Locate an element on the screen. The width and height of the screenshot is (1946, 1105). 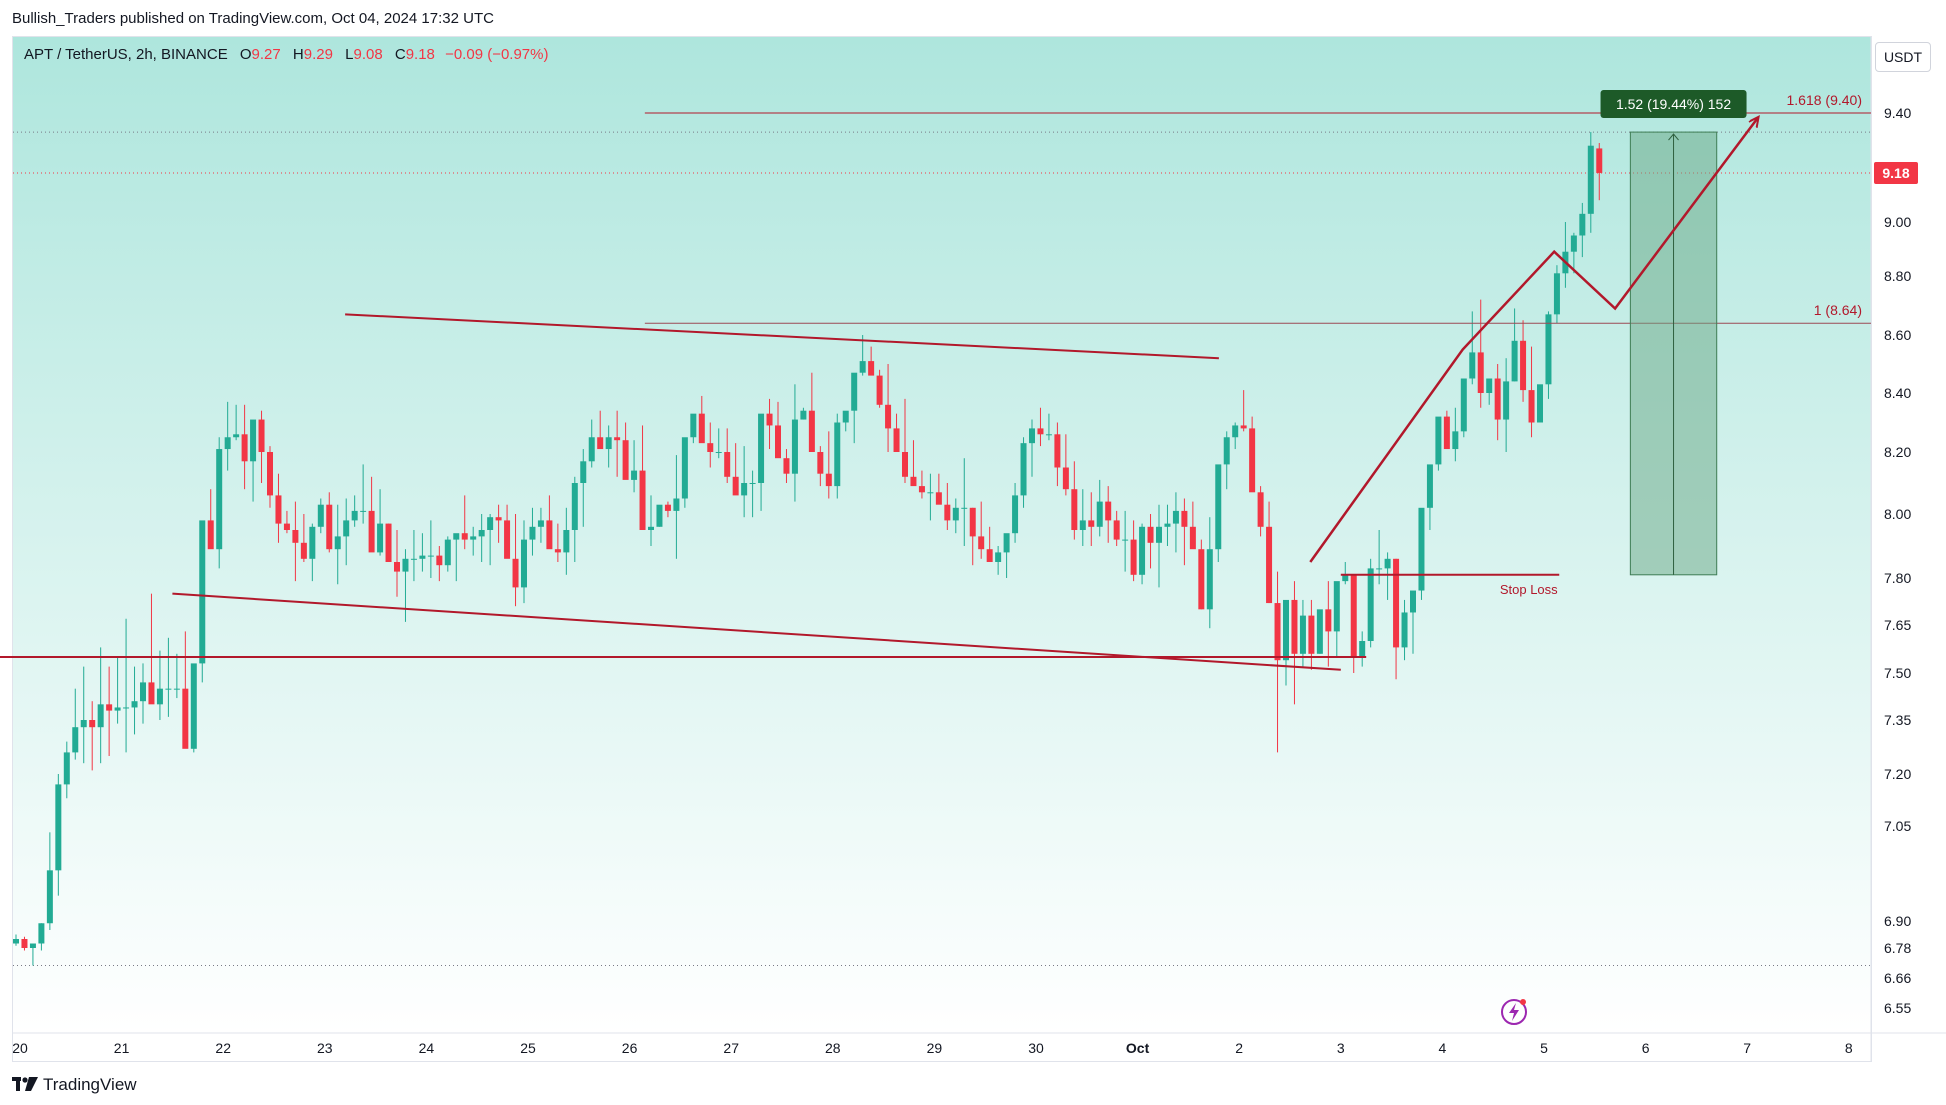
close-label: C is located at coordinates (400, 54).